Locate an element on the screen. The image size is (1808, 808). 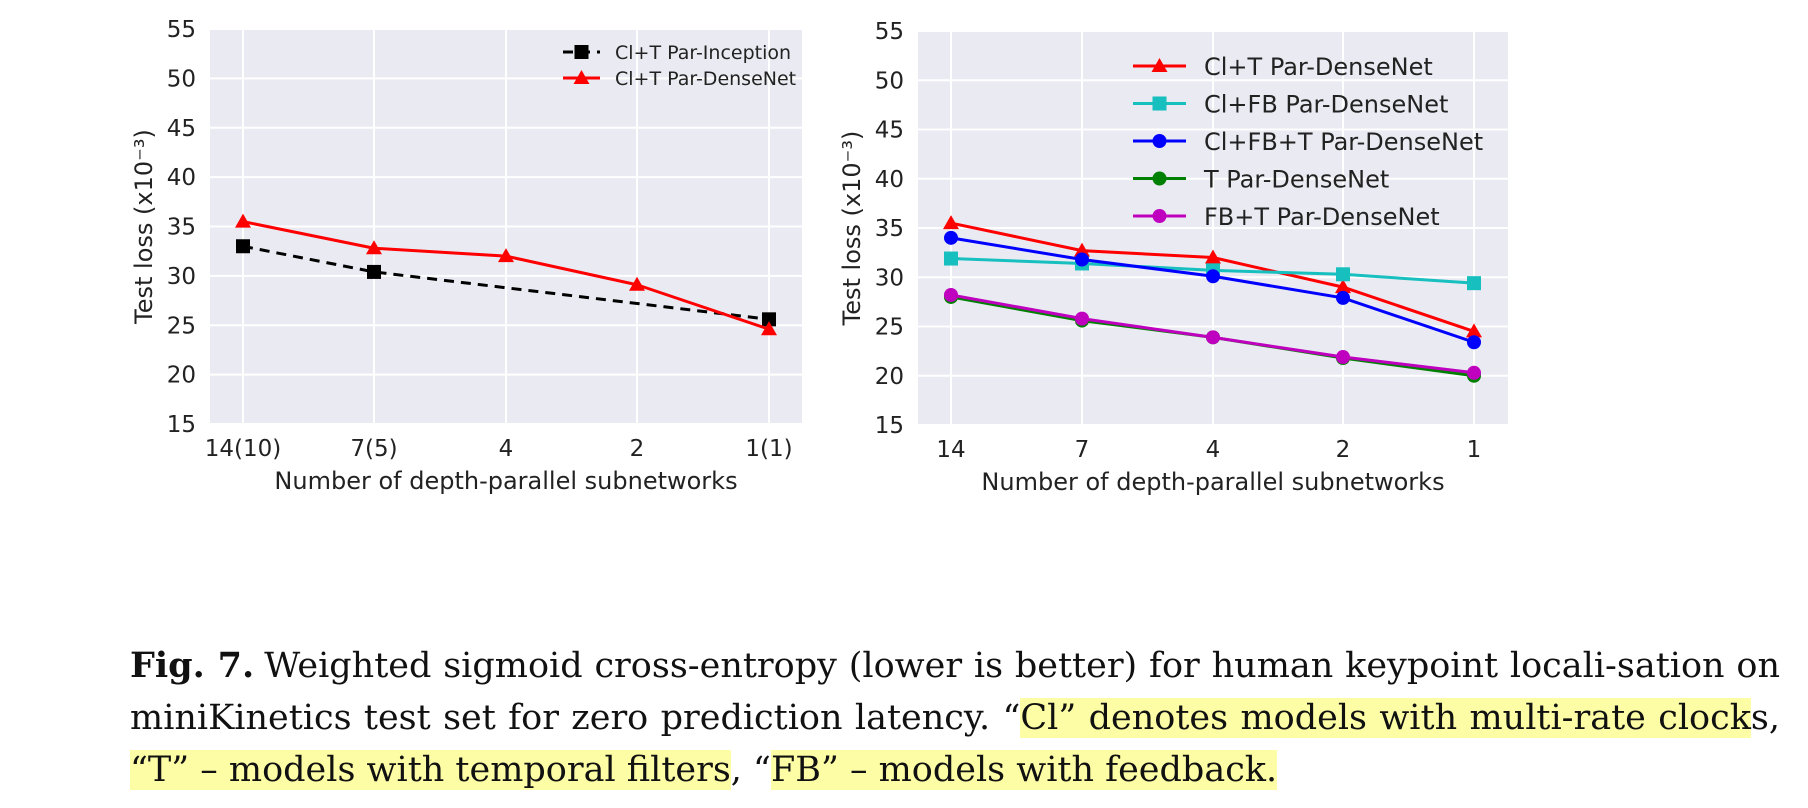
legend-label: Cl+FB+T Par-DenseNet is located at coordinates (1343, 142).